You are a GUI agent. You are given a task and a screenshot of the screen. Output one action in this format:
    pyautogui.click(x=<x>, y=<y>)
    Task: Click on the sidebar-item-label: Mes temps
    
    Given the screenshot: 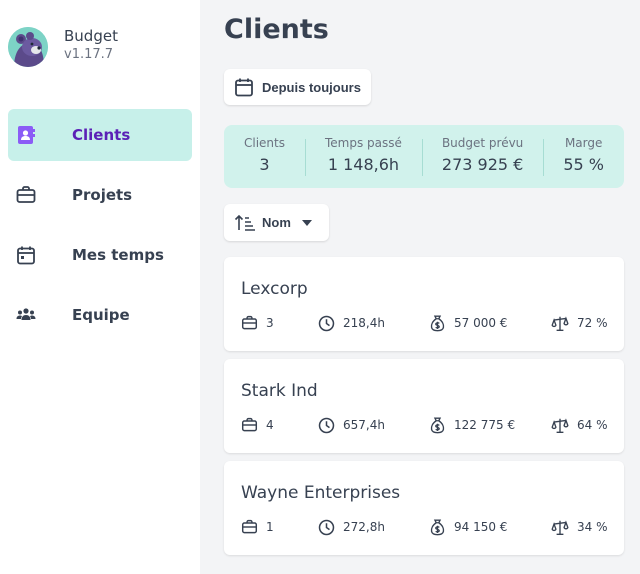 What is the action you would take?
    pyautogui.click(x=118, y=255)
    